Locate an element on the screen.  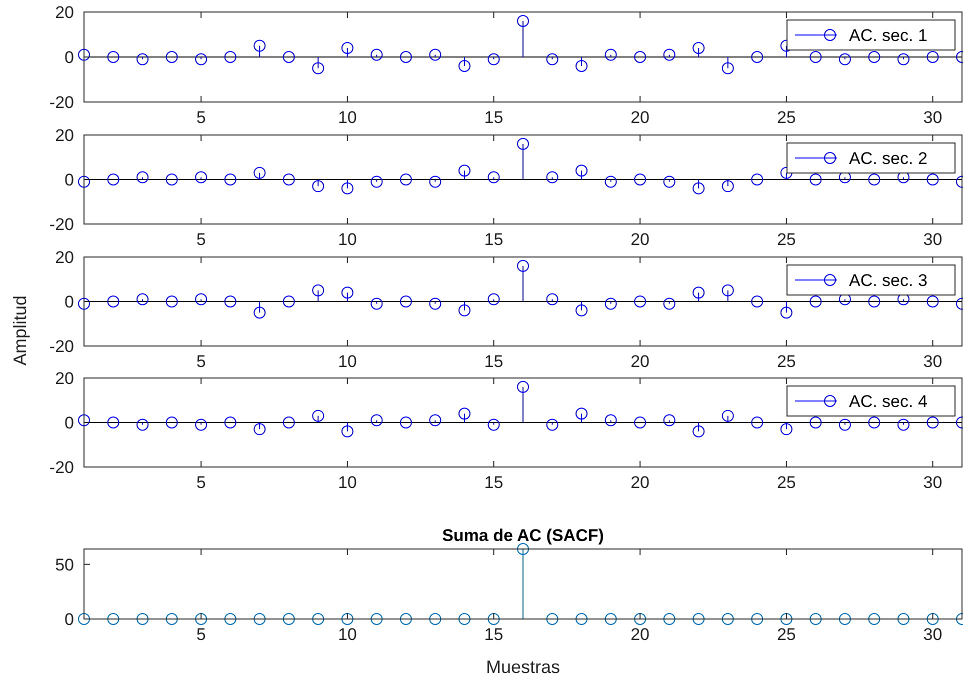
y-tick-label: 50 is located at coordinates (64, 564).